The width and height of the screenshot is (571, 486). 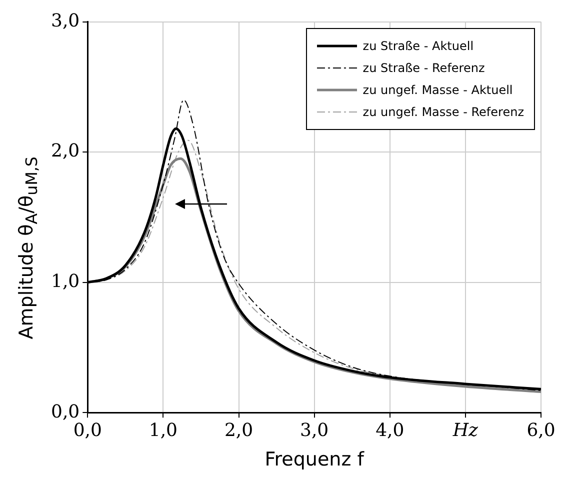 What do you see at coordinates (541, 431) in the screenshot?
I see `x-tick-label: 6,0` at bounding box center [541, 431].